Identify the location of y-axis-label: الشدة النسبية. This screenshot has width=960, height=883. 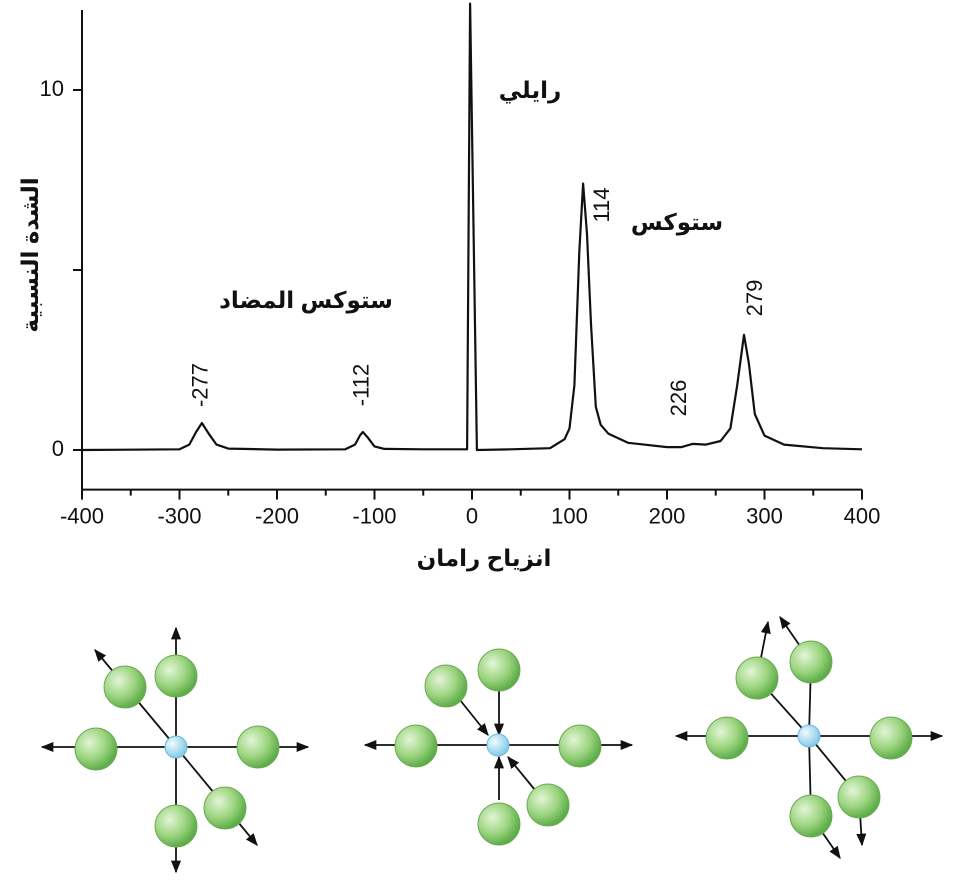
(30, 254).